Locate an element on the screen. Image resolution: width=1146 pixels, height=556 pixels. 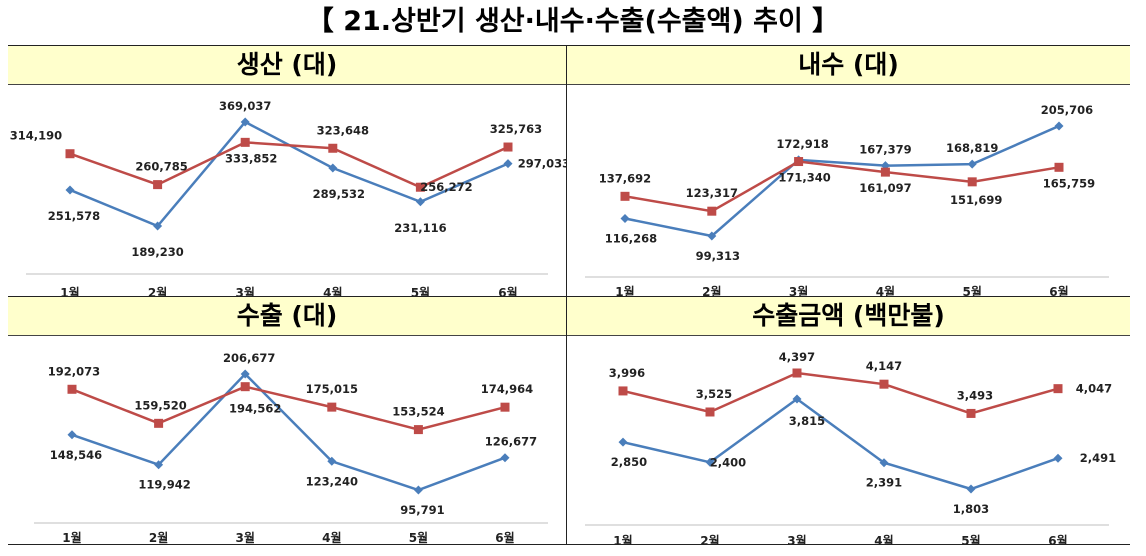
data-label: 151,699 is located at coordinates (976, 200).